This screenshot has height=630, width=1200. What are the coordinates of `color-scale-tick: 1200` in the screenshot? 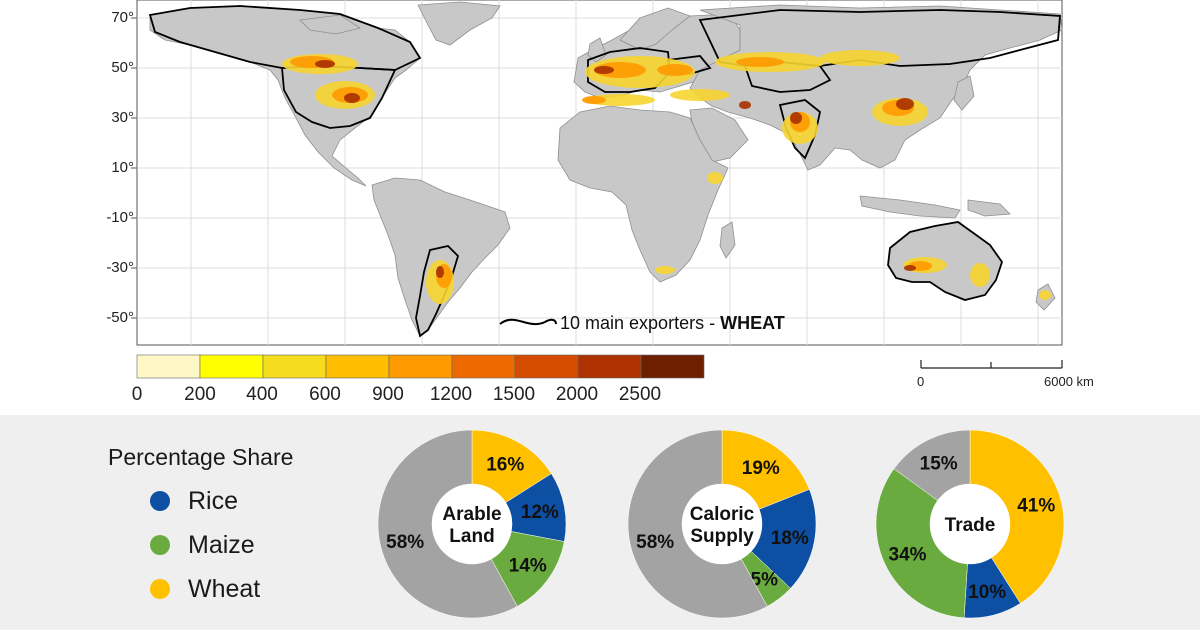 It's located at (451, 394).